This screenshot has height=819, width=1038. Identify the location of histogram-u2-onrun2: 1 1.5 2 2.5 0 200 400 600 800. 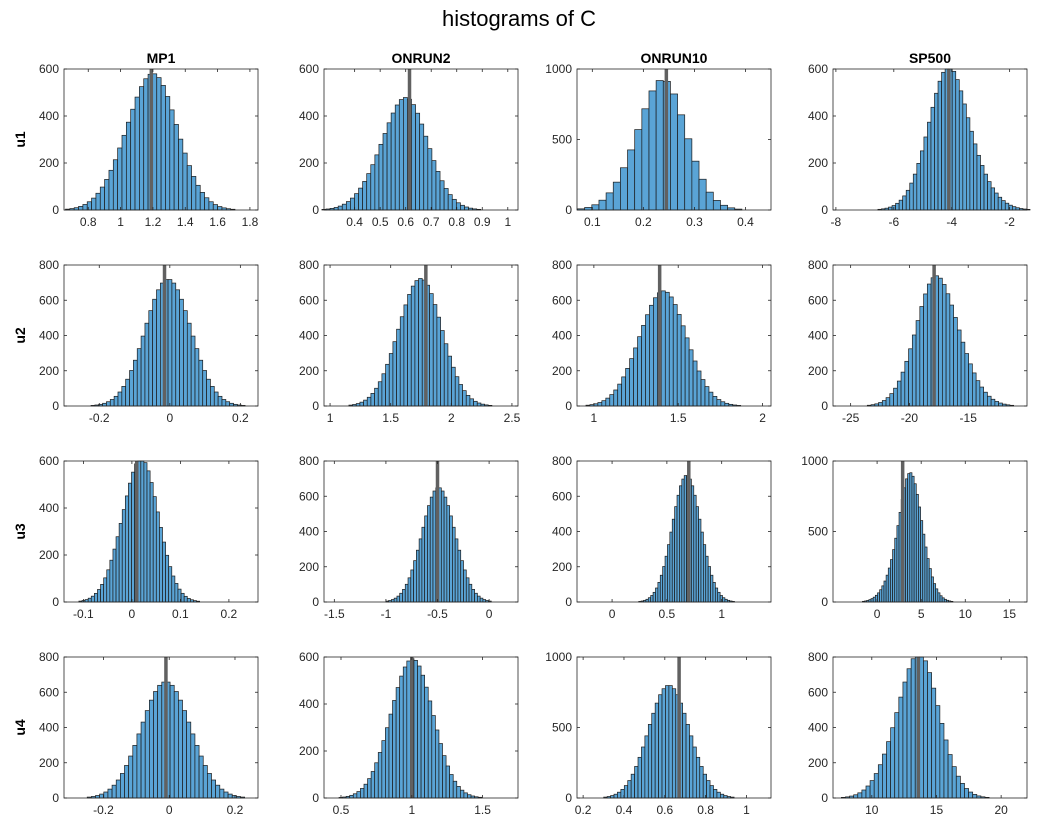
(410, 341).